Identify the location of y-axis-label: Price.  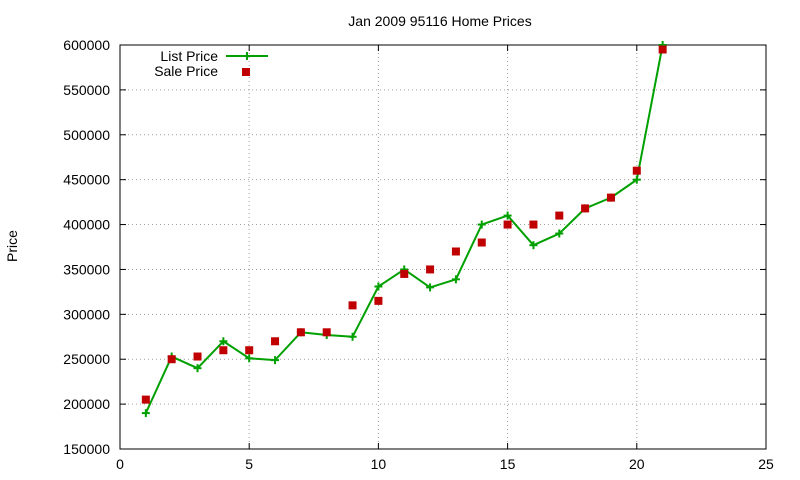
(12, 246).